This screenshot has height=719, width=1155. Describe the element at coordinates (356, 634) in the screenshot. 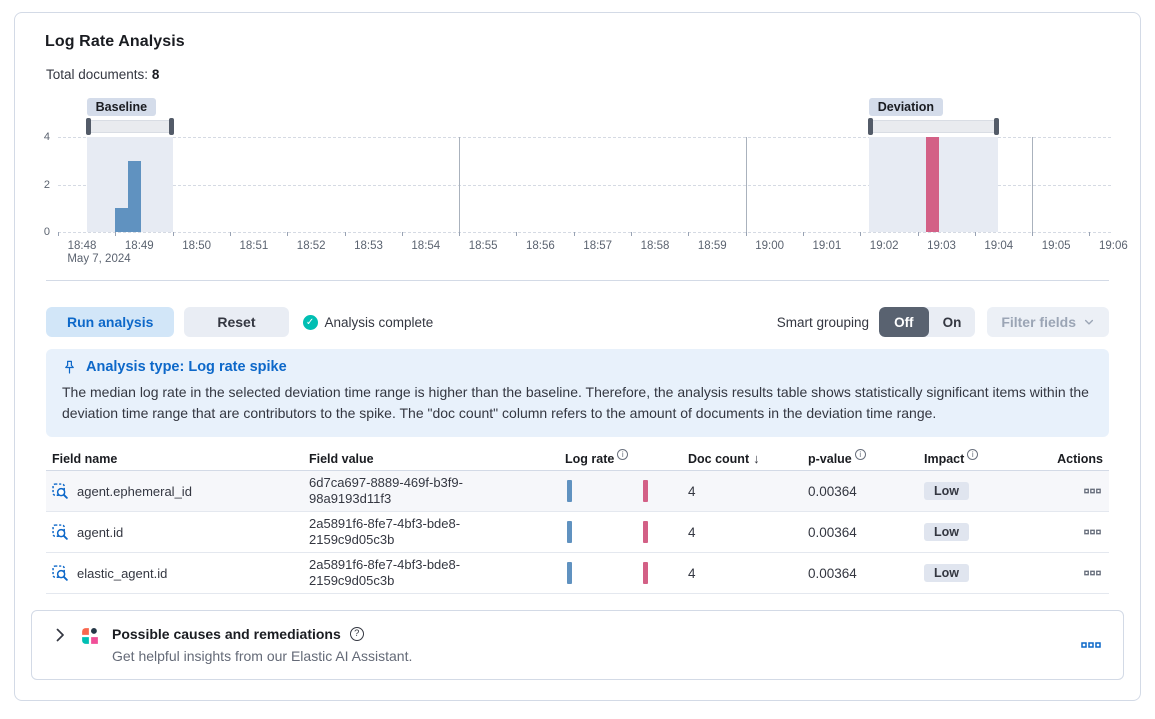

I see `question-in-circle-icon: ?` at that location.